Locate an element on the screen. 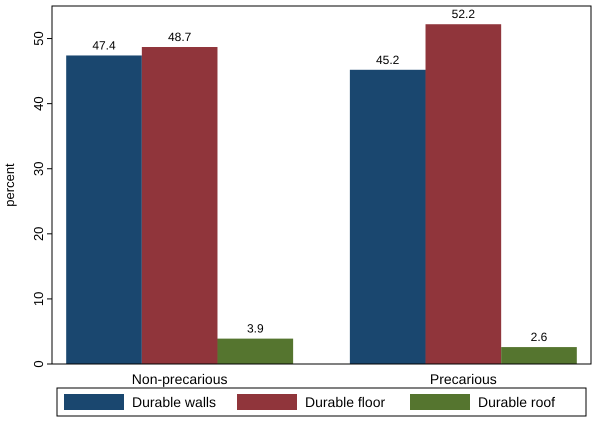  data-label: 52.2 is located at coordinates (464, 14).